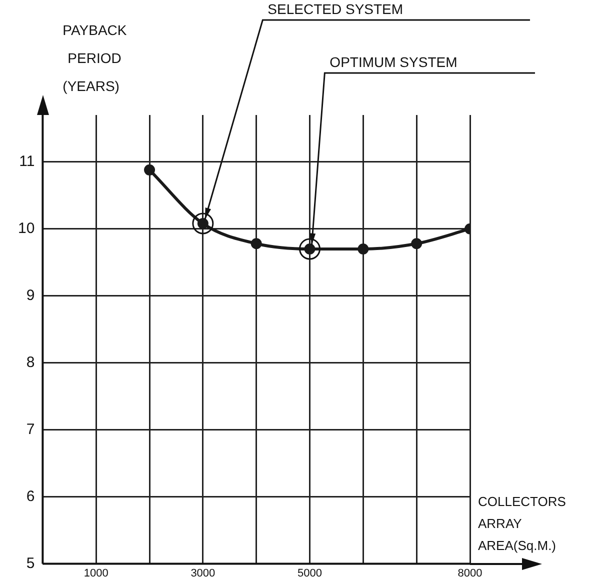 The image size is (595, 587). I want to click on annotation: SELECTED SYSTEM, so click(336, 9).